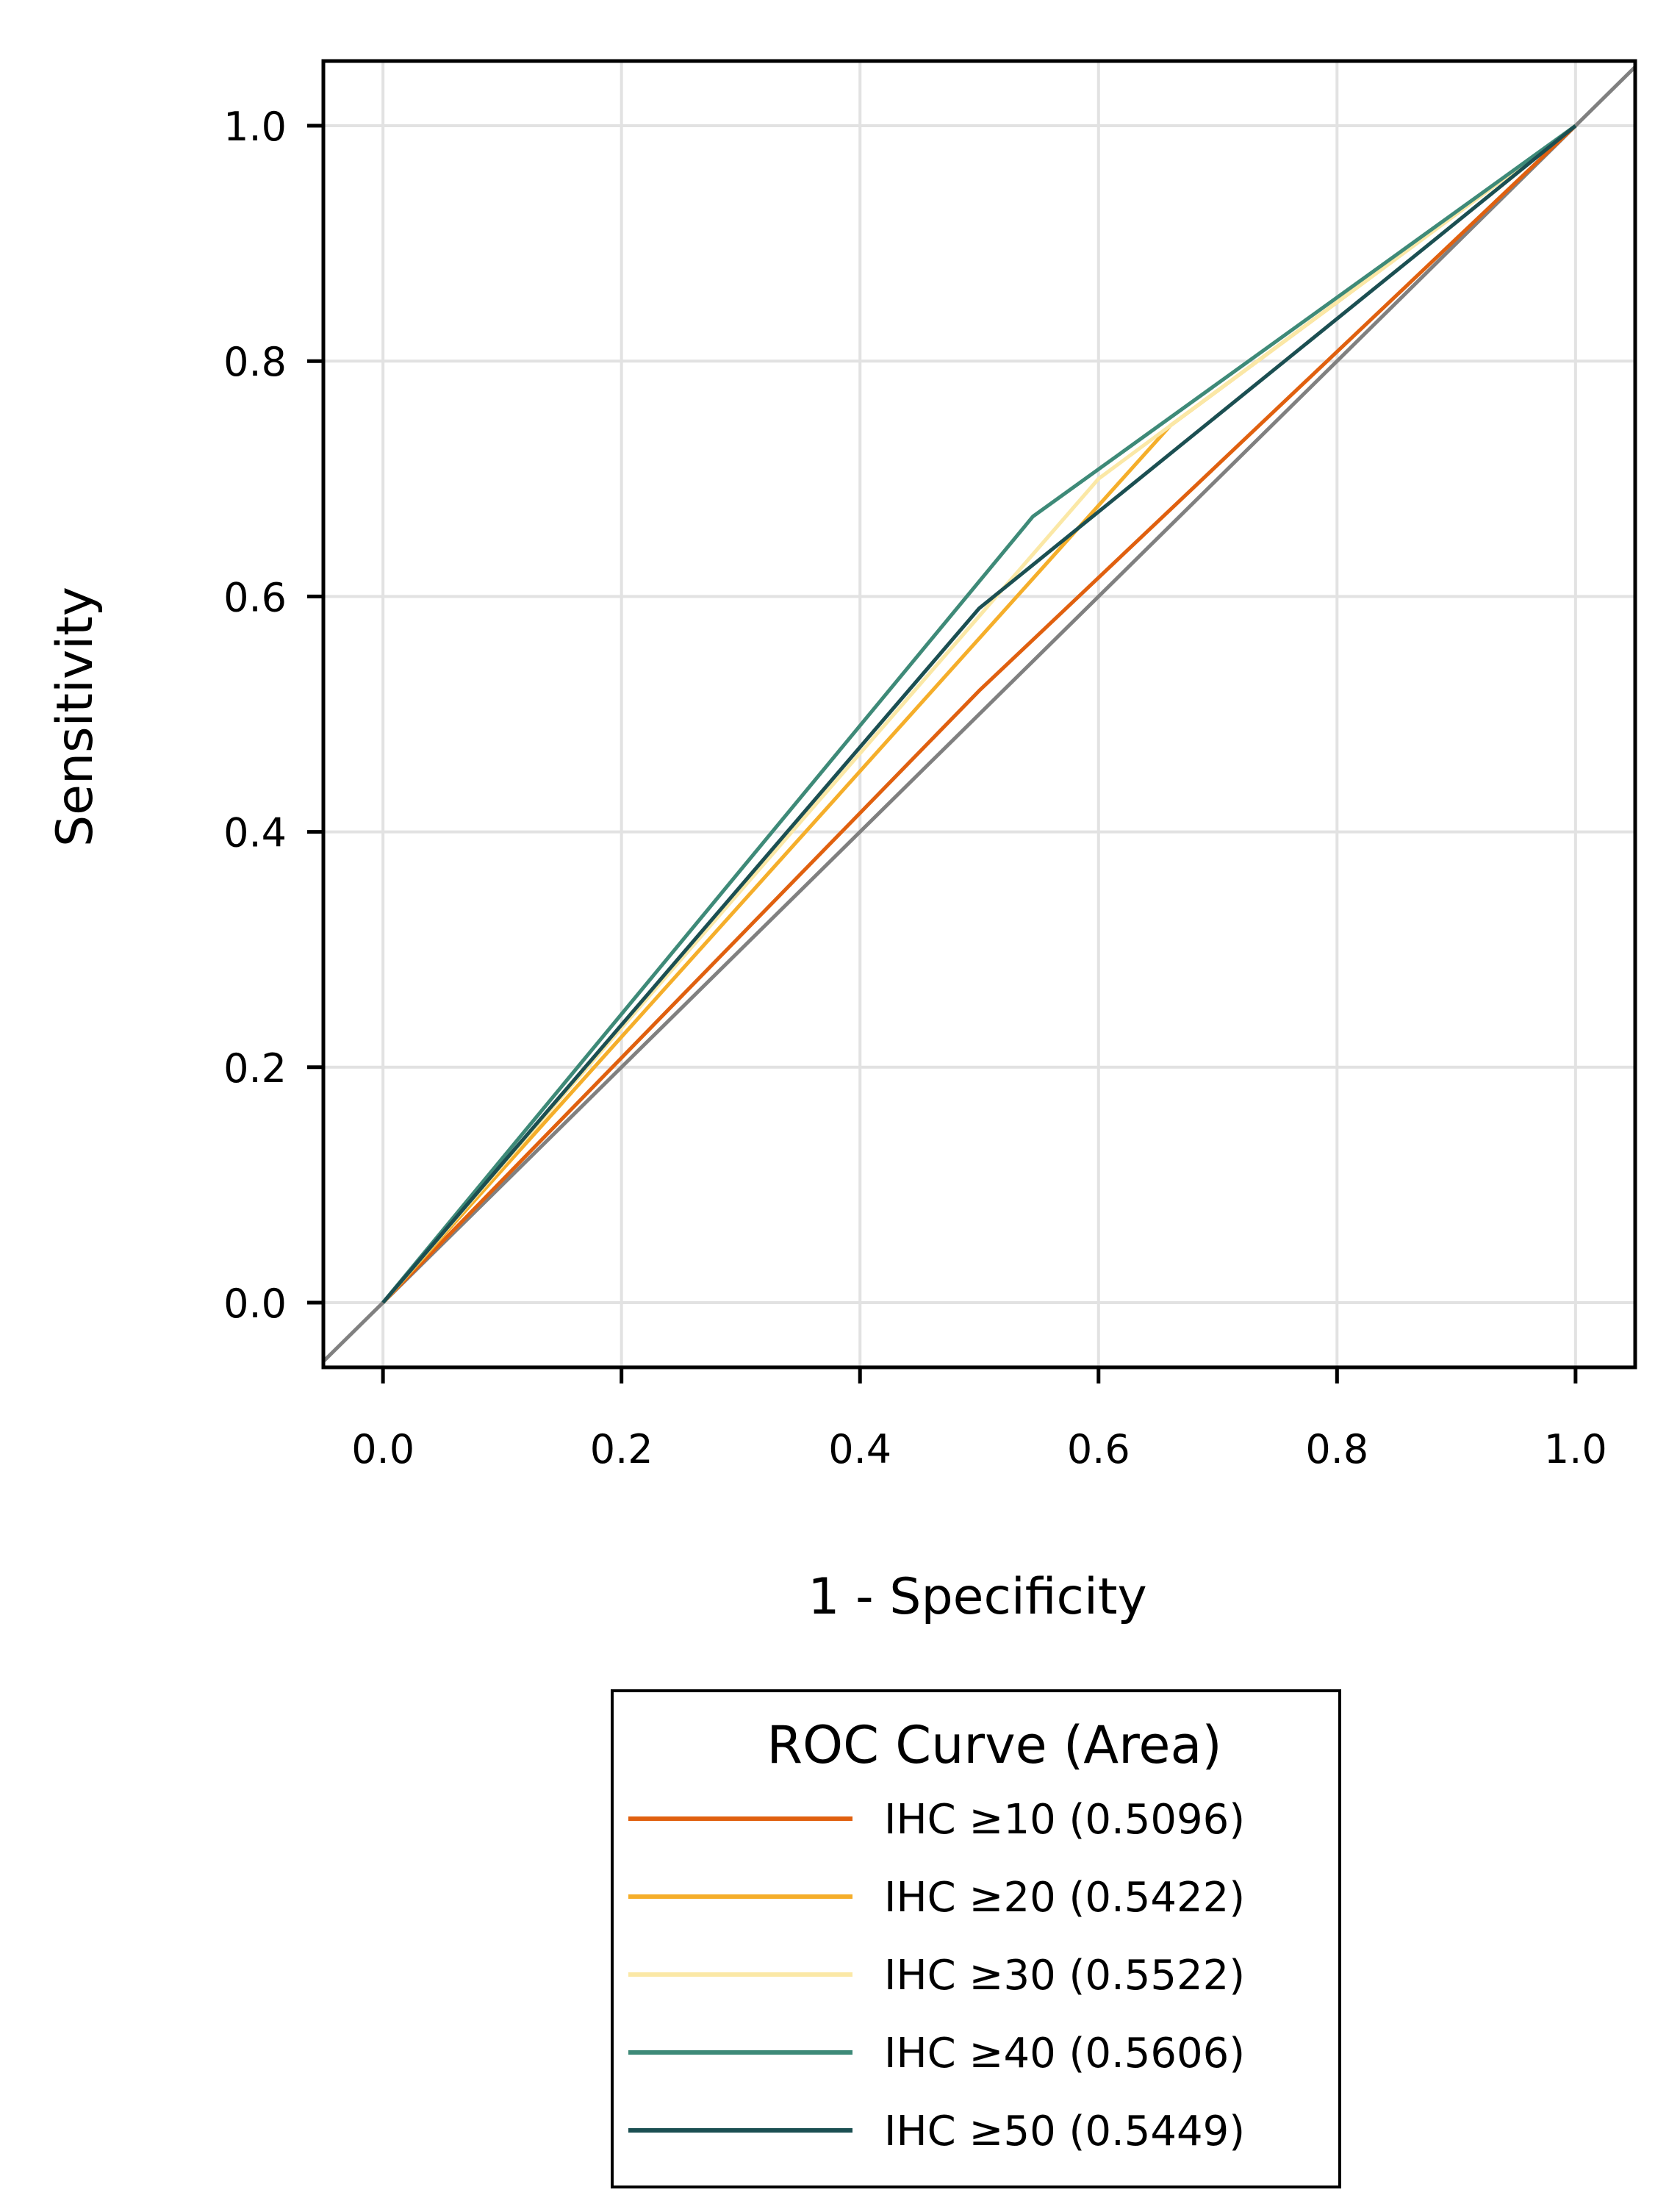 The height and width of the screenshot is (2198, 1680). I want to click on legend-label-2: IHC ≥20 (0.5422), so click(1064, 1898).